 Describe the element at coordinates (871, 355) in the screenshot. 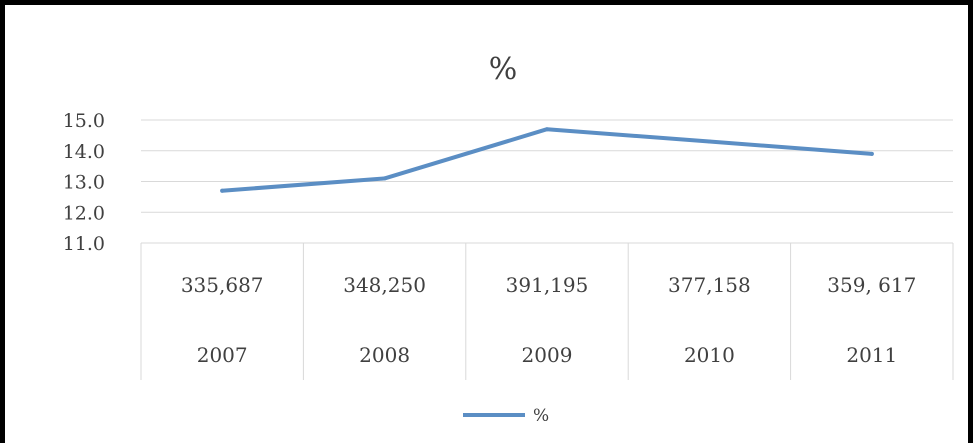

I see `x-category-label: 2011` at that location.